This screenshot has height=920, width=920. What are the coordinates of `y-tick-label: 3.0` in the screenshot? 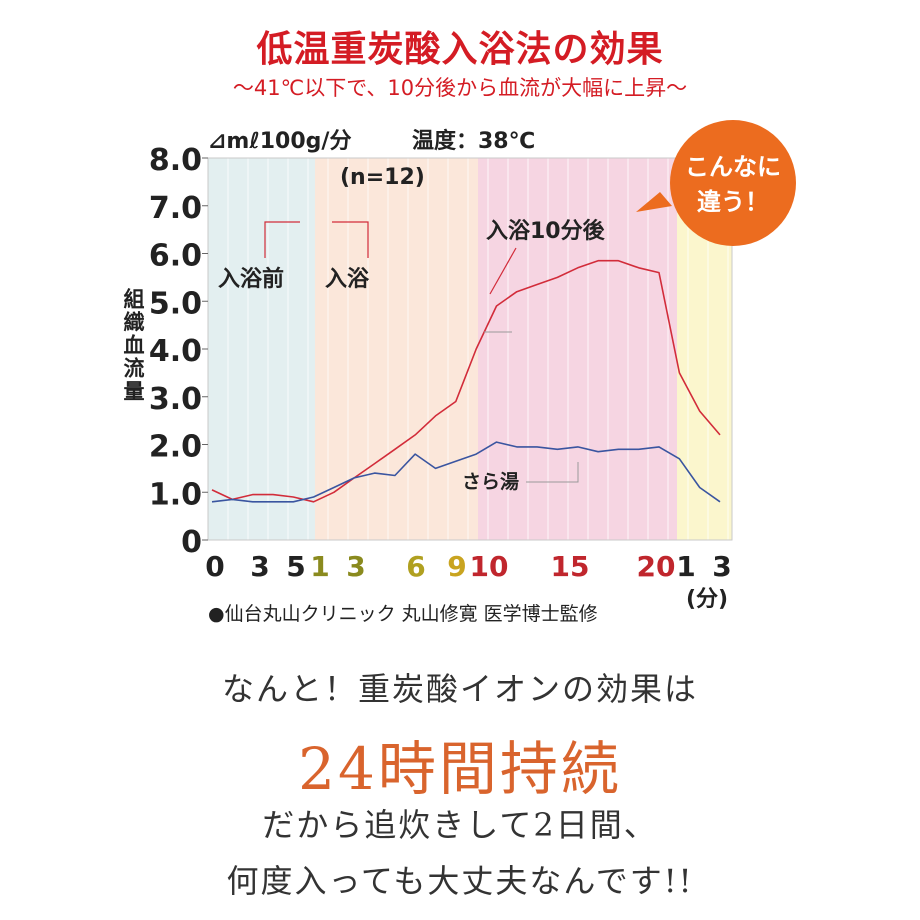 It's located at (175, 399).